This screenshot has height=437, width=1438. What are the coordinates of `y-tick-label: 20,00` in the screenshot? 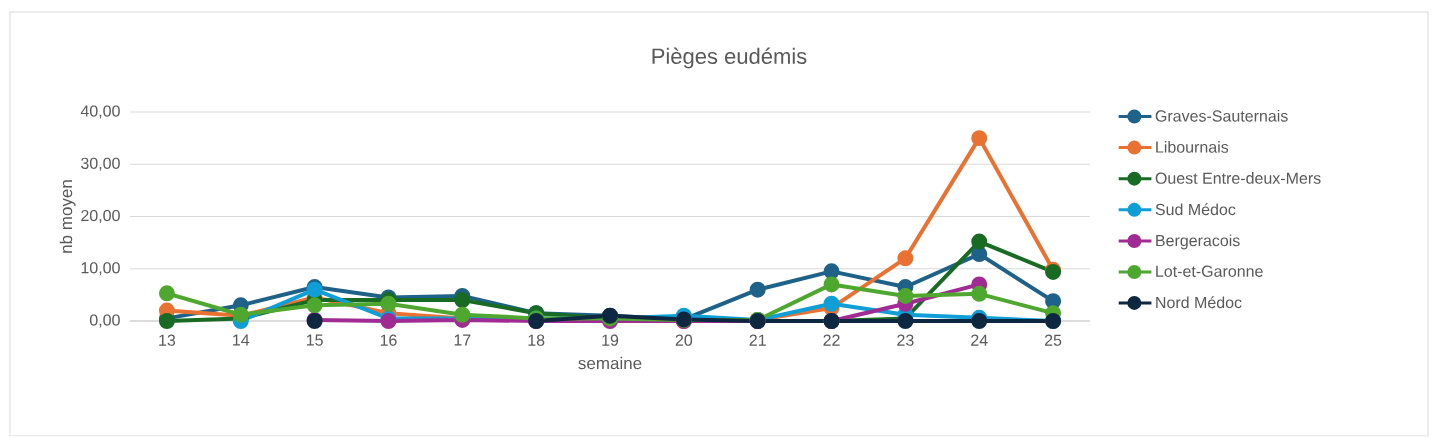 It's located at (100, 217).